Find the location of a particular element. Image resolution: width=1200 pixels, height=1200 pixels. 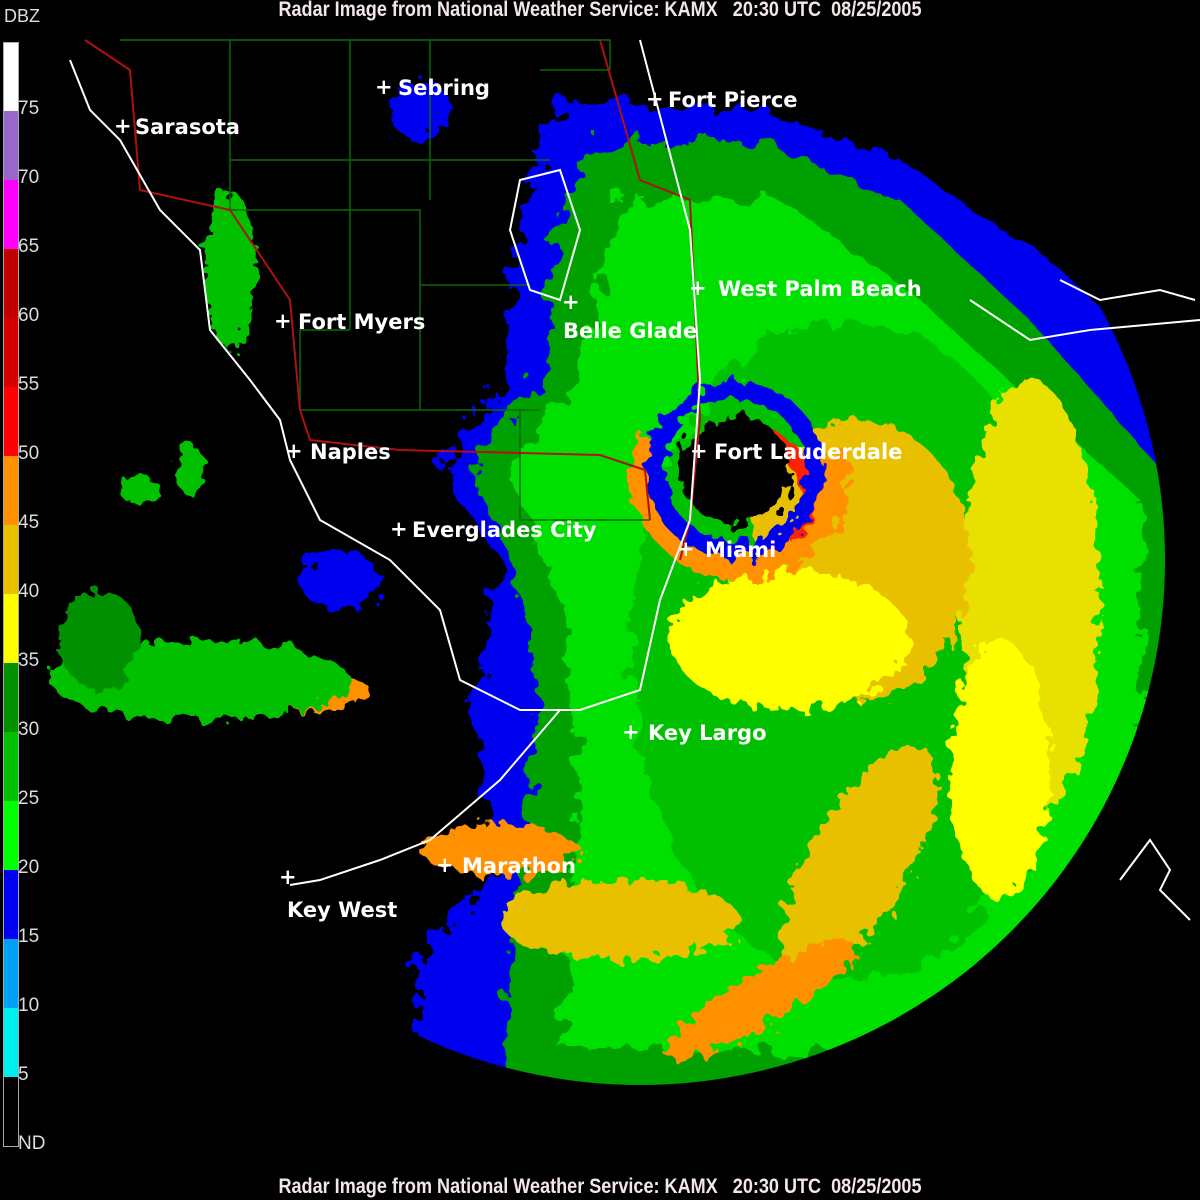

legend-label: 25 is located at coordinates (29, 798).